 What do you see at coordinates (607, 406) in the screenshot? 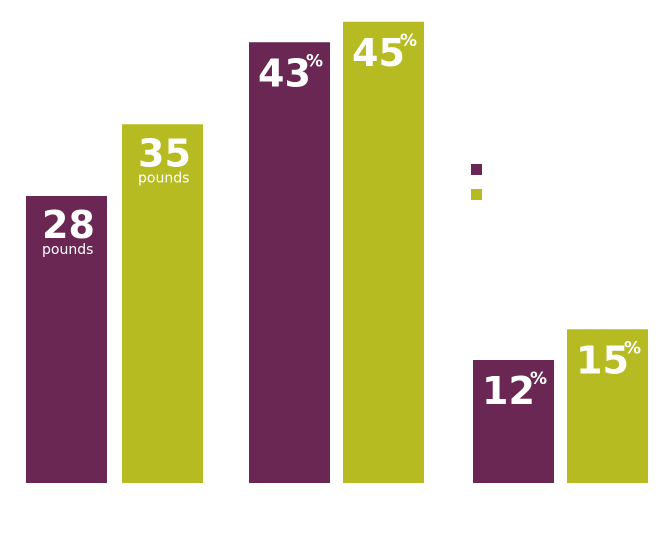
I see `bar-g3-s2` at bounding box center [607, 406].